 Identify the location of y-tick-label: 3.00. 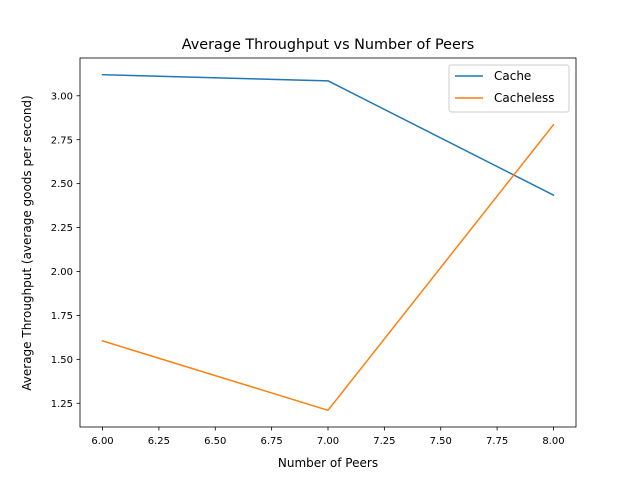
(62, 96).